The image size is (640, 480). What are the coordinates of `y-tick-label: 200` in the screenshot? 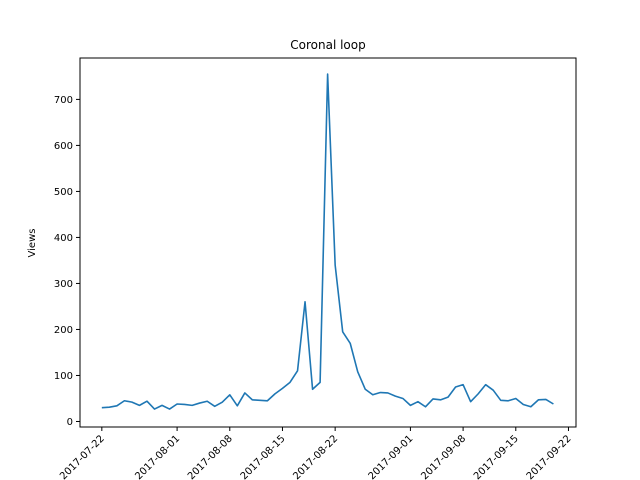 It's located at (63, 330).